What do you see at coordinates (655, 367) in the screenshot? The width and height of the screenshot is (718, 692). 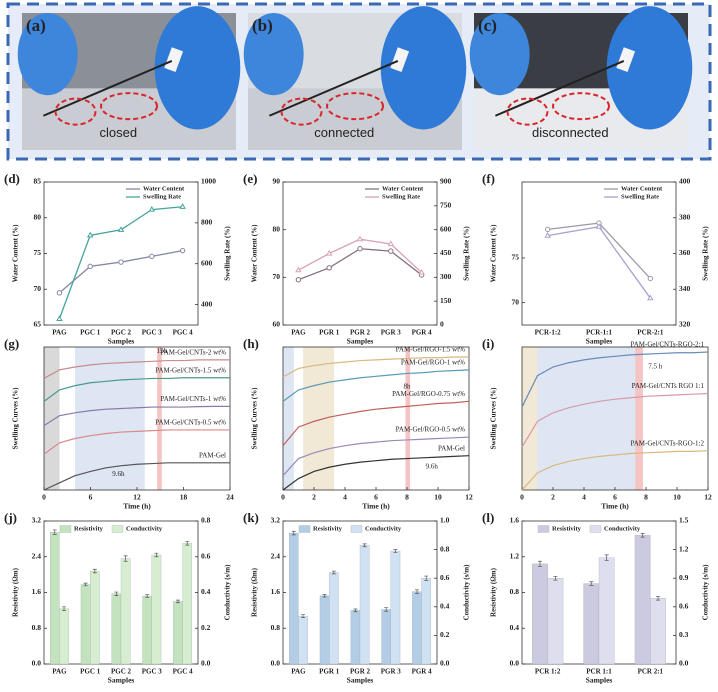 I see `annotation: 7.5 h` at bounding box center [655, 367].